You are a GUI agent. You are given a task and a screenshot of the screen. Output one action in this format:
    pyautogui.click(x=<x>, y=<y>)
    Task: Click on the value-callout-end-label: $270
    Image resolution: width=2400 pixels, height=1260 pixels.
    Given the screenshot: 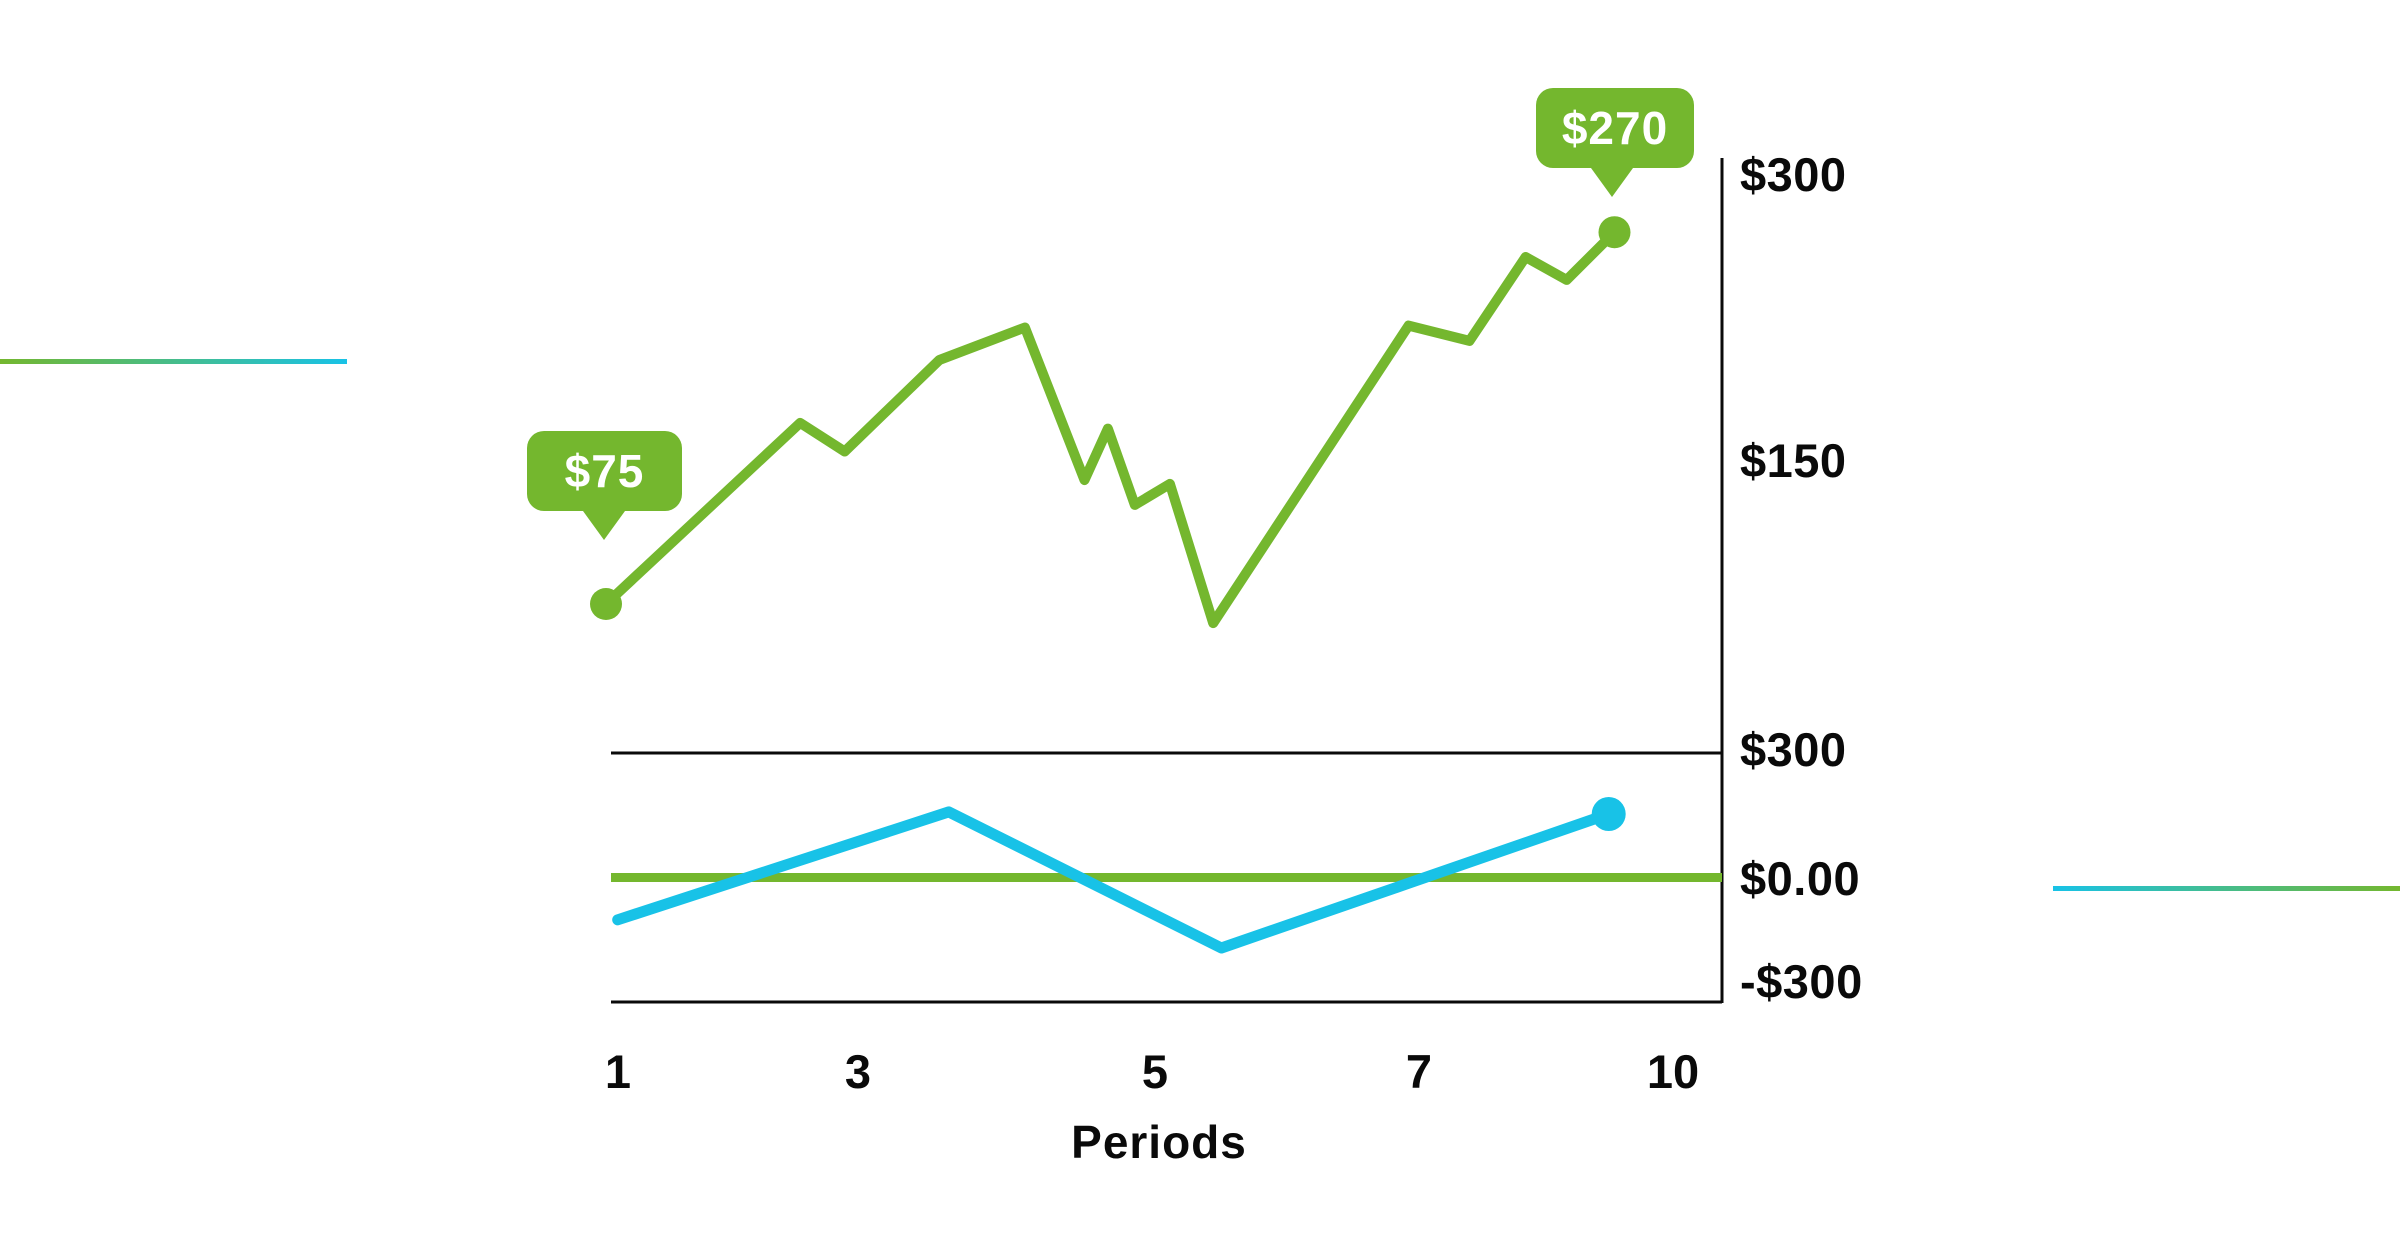 What is the action you would take?
    pyautogui.click(x=1615, y=128)
    